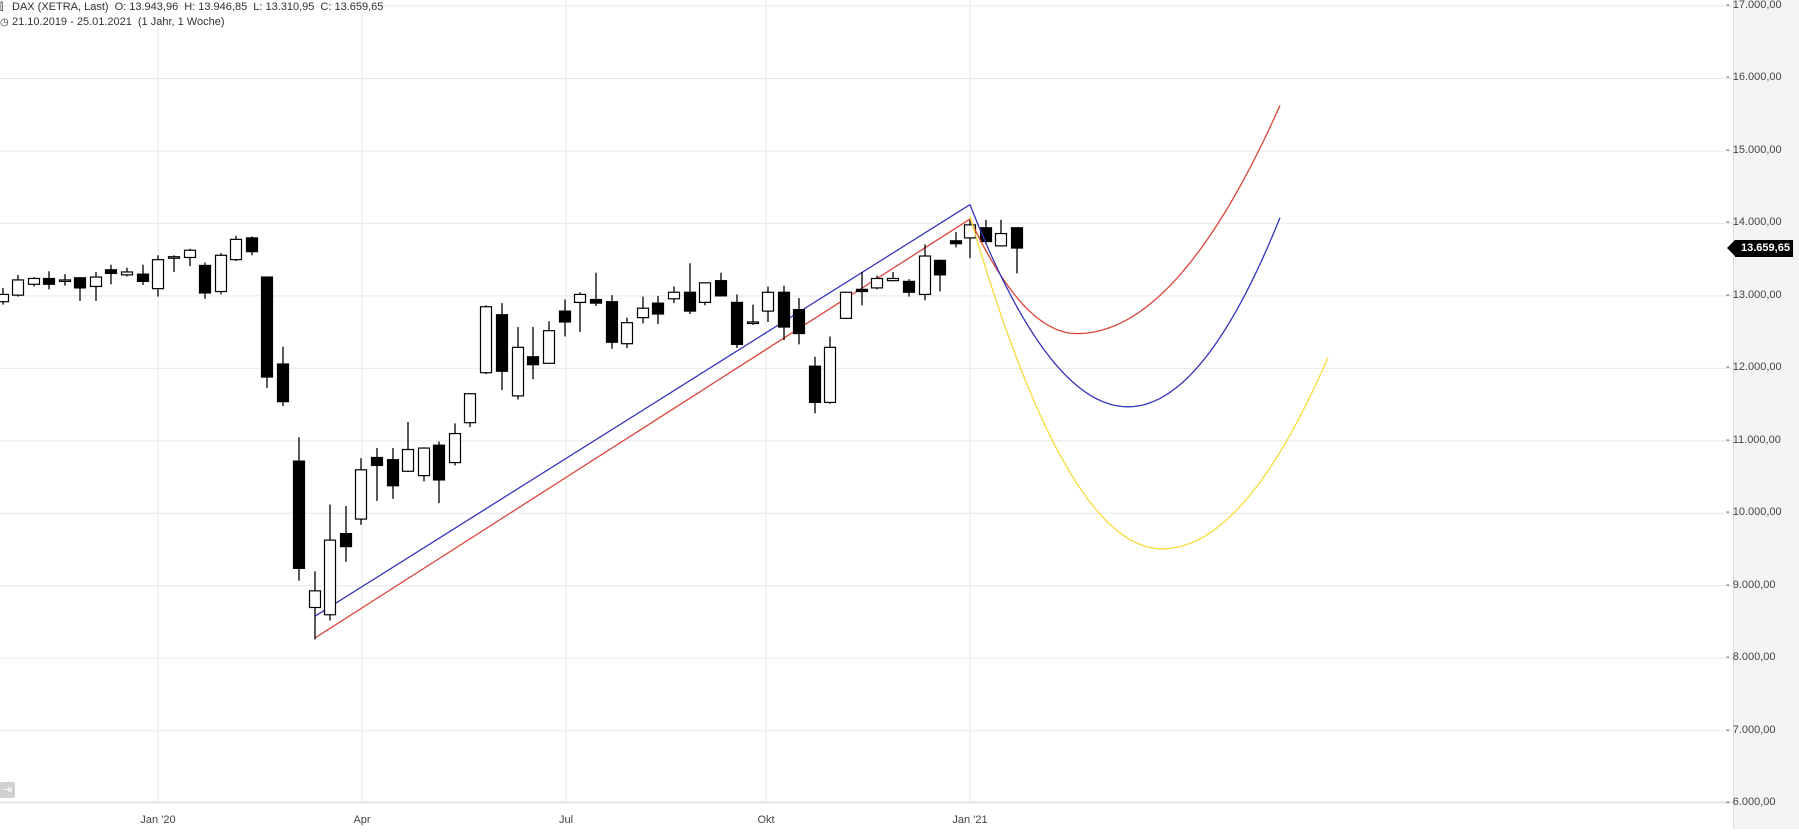 The height and width of the screenshot is (834, 1799). Describe the element at coordinates (290, 7) in the screenshot. I see `low-value: 13.310,95` at that location.